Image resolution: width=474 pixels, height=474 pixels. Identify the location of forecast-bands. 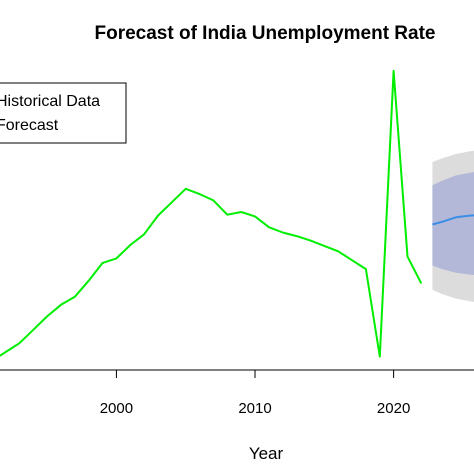
(453, 226).